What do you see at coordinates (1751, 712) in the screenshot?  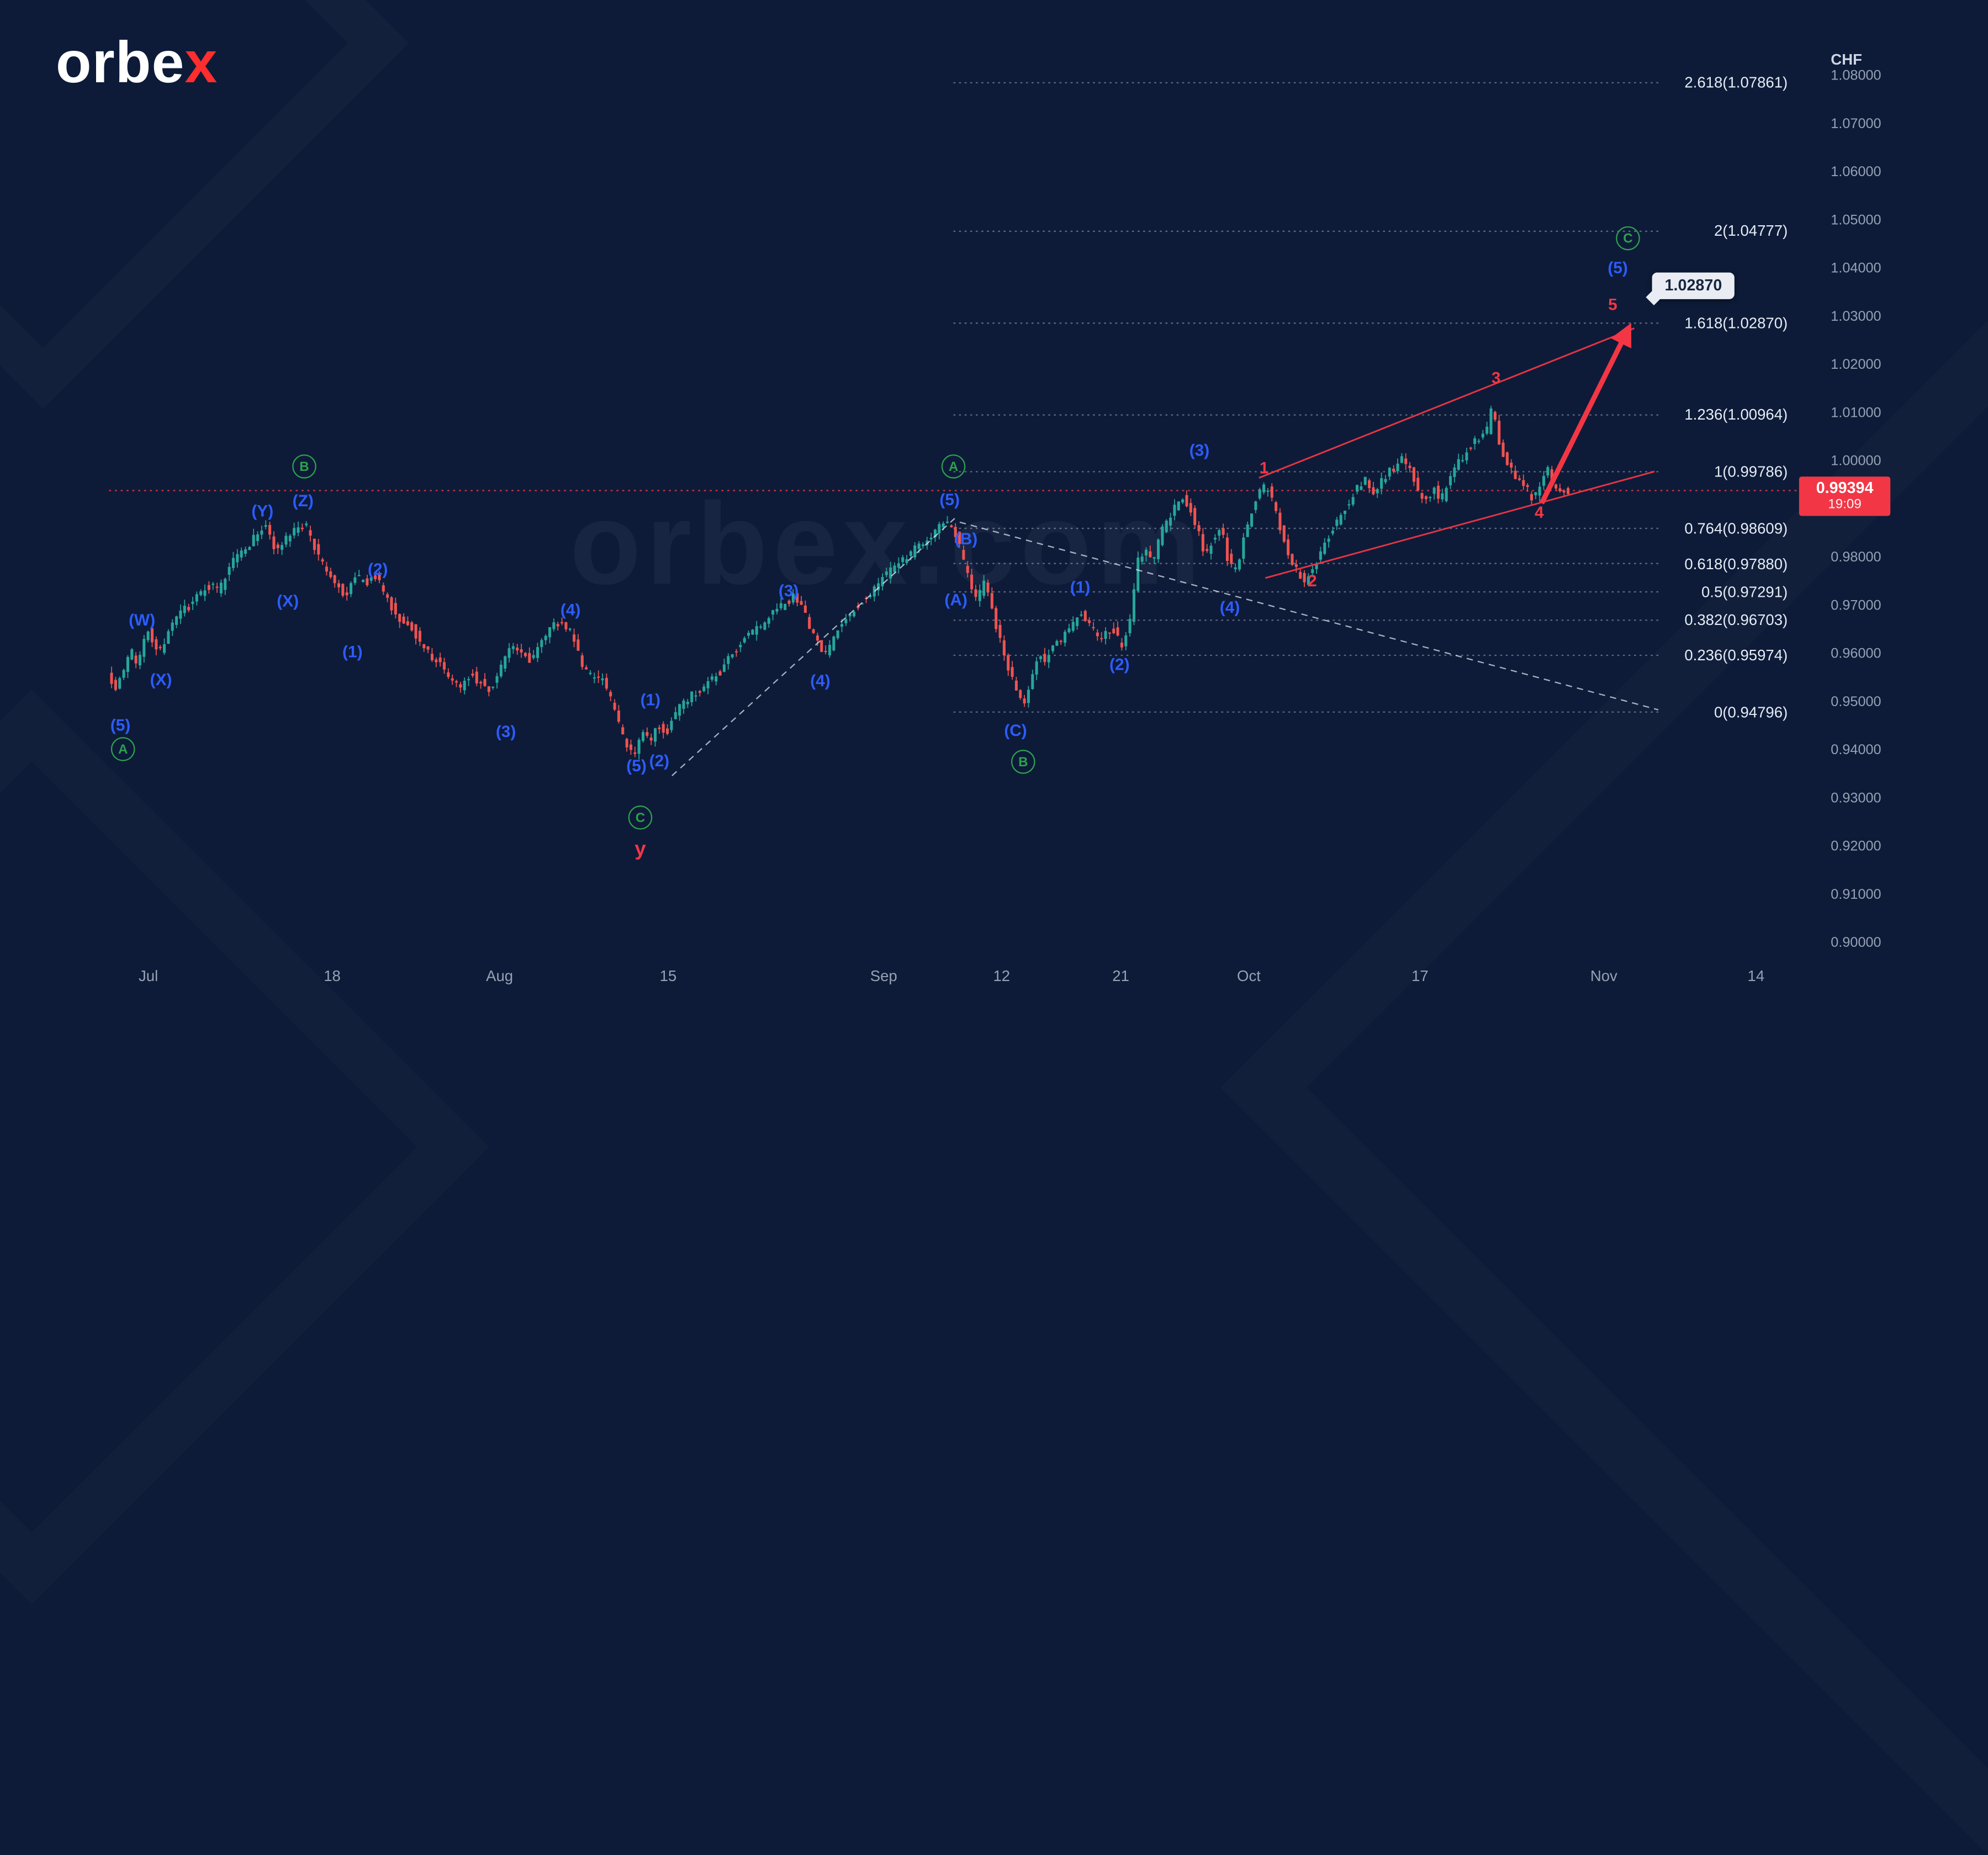 I see `fib-level-label: 0(0.94796)` at bounding box center [1751, 712].